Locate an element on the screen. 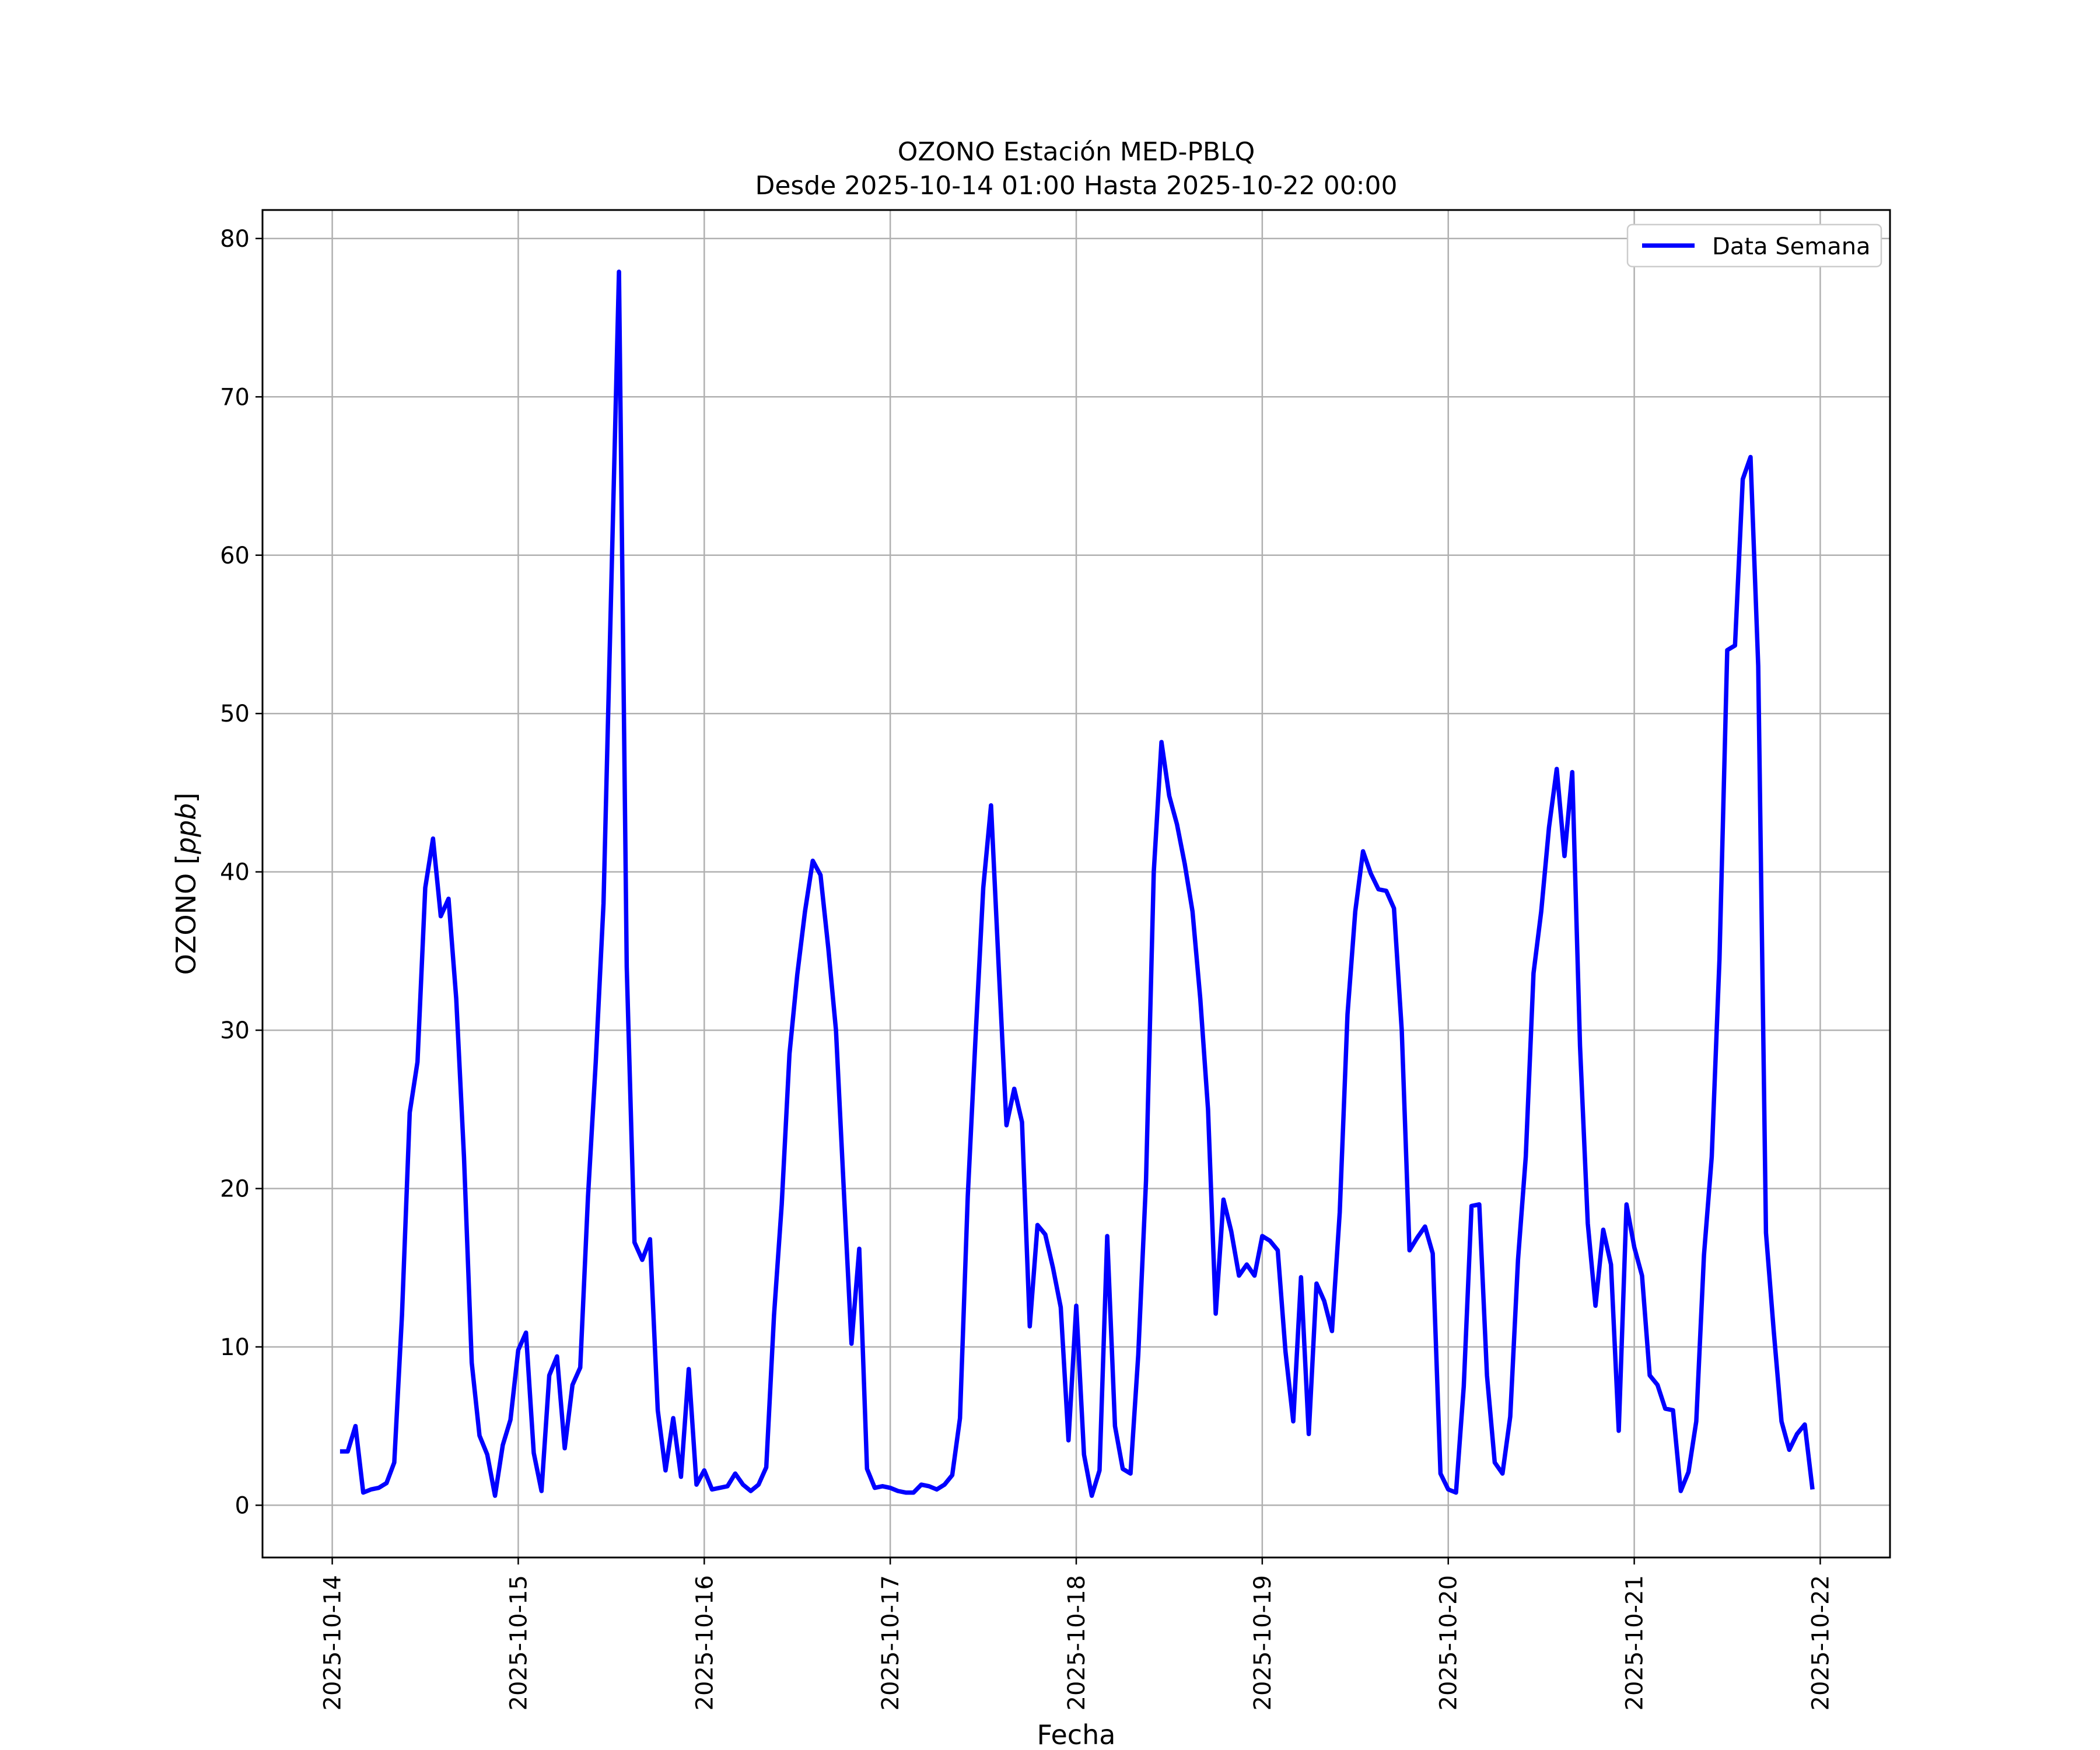  legend-box is located at coordinates (1754, 245).